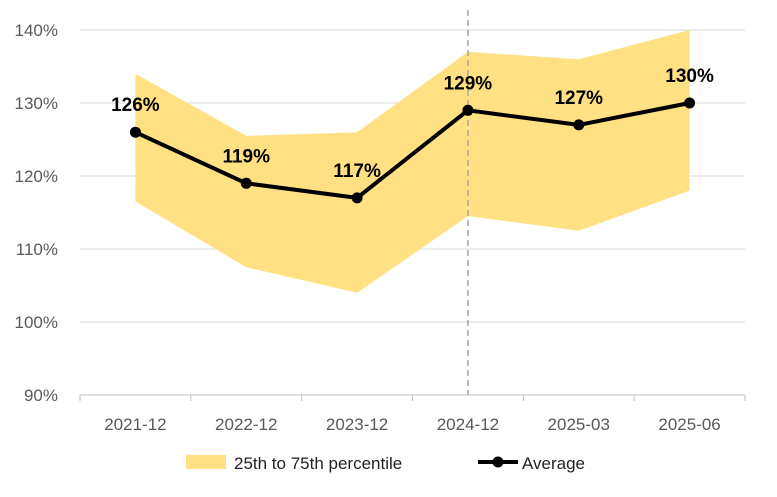 The image size is (777, 497). I want to click on data-label: 117%, so click(357, 171).